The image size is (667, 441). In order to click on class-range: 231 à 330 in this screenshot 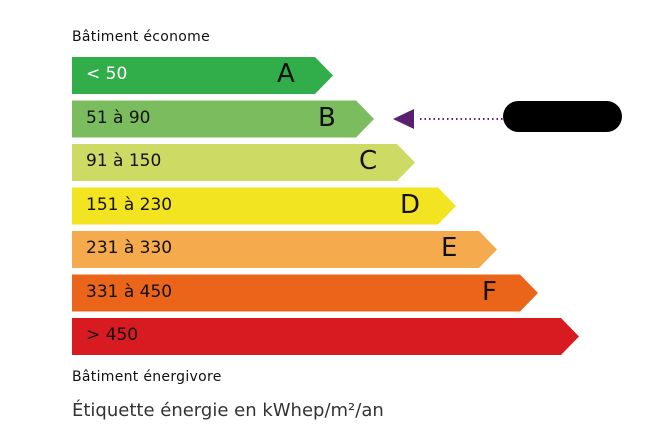, I will do `click(129, 248)`.